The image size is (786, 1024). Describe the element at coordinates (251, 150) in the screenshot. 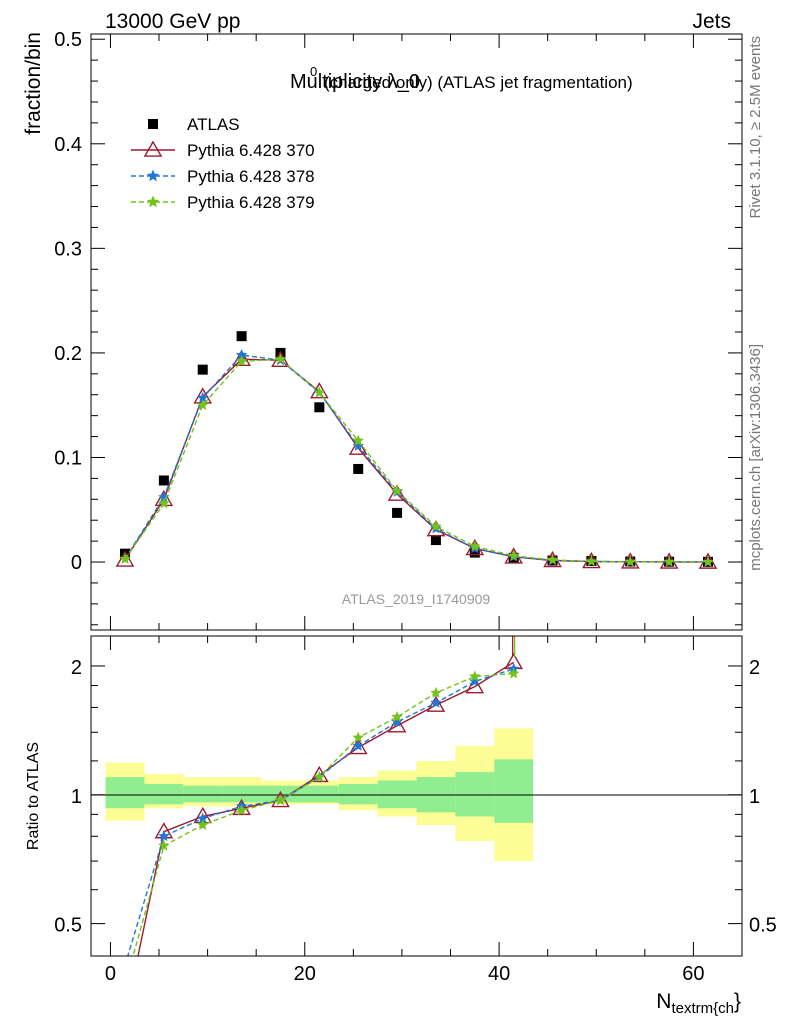

I see `legend-label: Pythia 6.428 370` at that location.